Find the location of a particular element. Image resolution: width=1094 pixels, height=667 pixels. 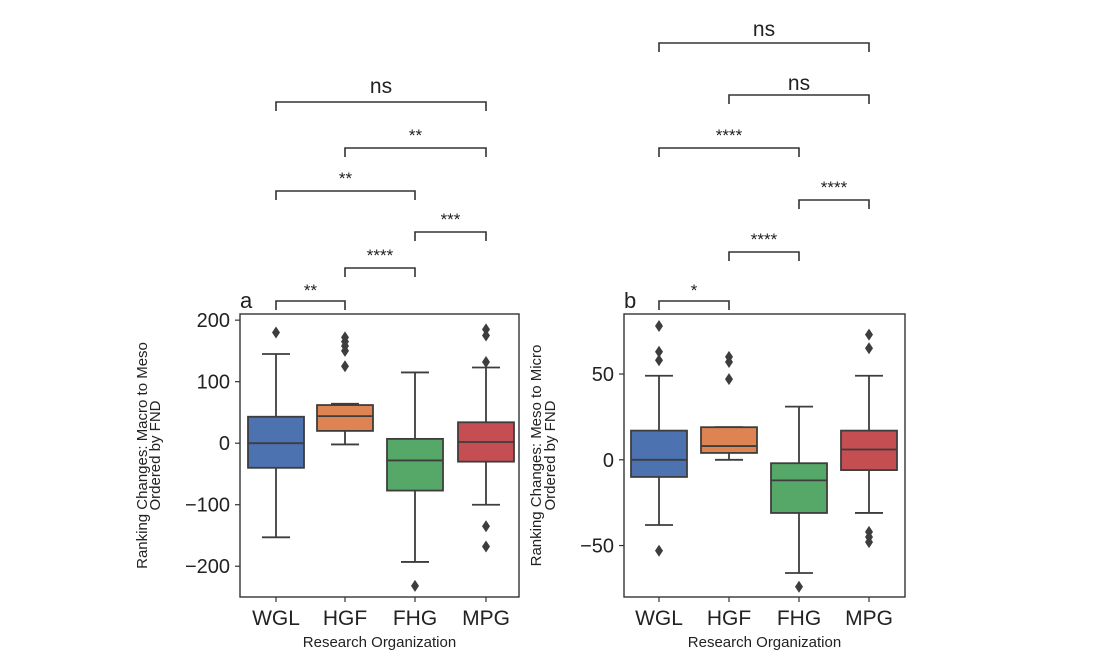

significance-label: *** is located at coordinates (451, 219).